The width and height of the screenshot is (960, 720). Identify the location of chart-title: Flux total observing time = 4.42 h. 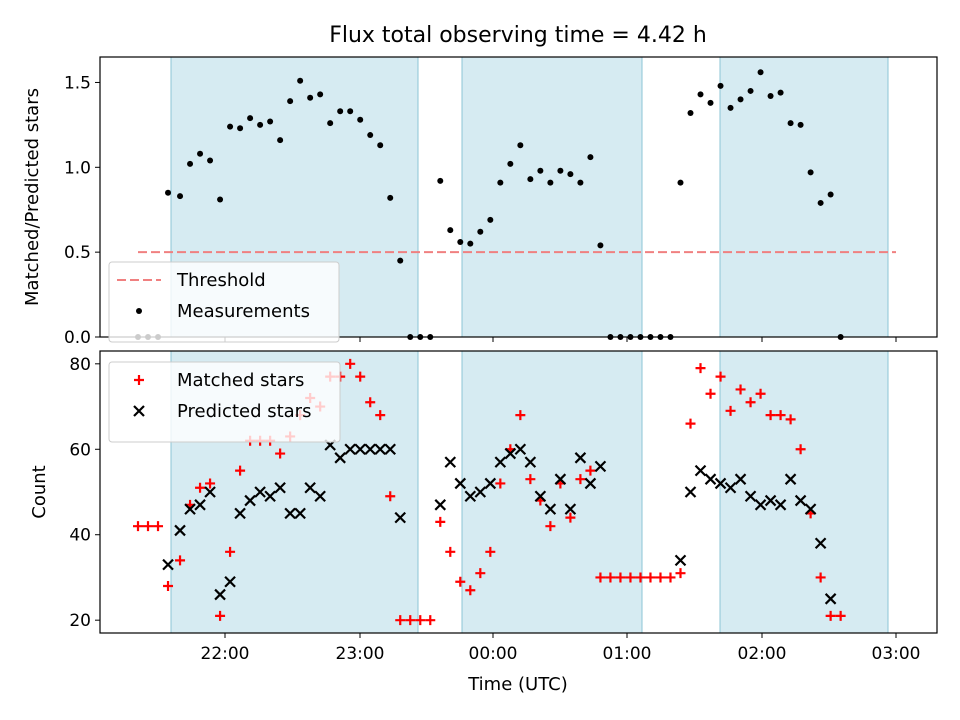
(518, 35).